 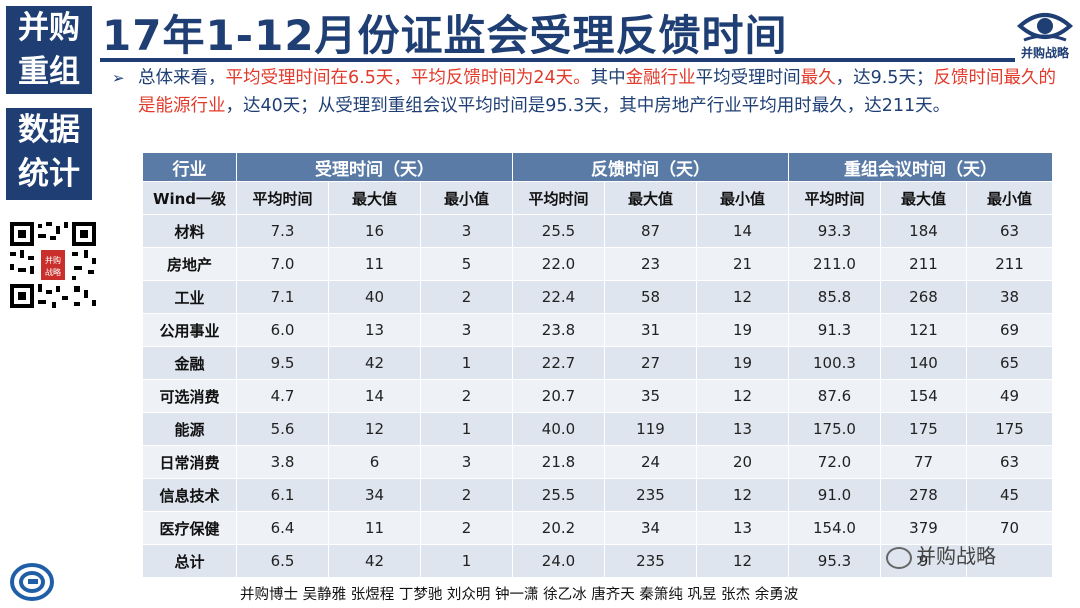 I want to click on summary-text: 总体来看，, so click(x=182, y=78).